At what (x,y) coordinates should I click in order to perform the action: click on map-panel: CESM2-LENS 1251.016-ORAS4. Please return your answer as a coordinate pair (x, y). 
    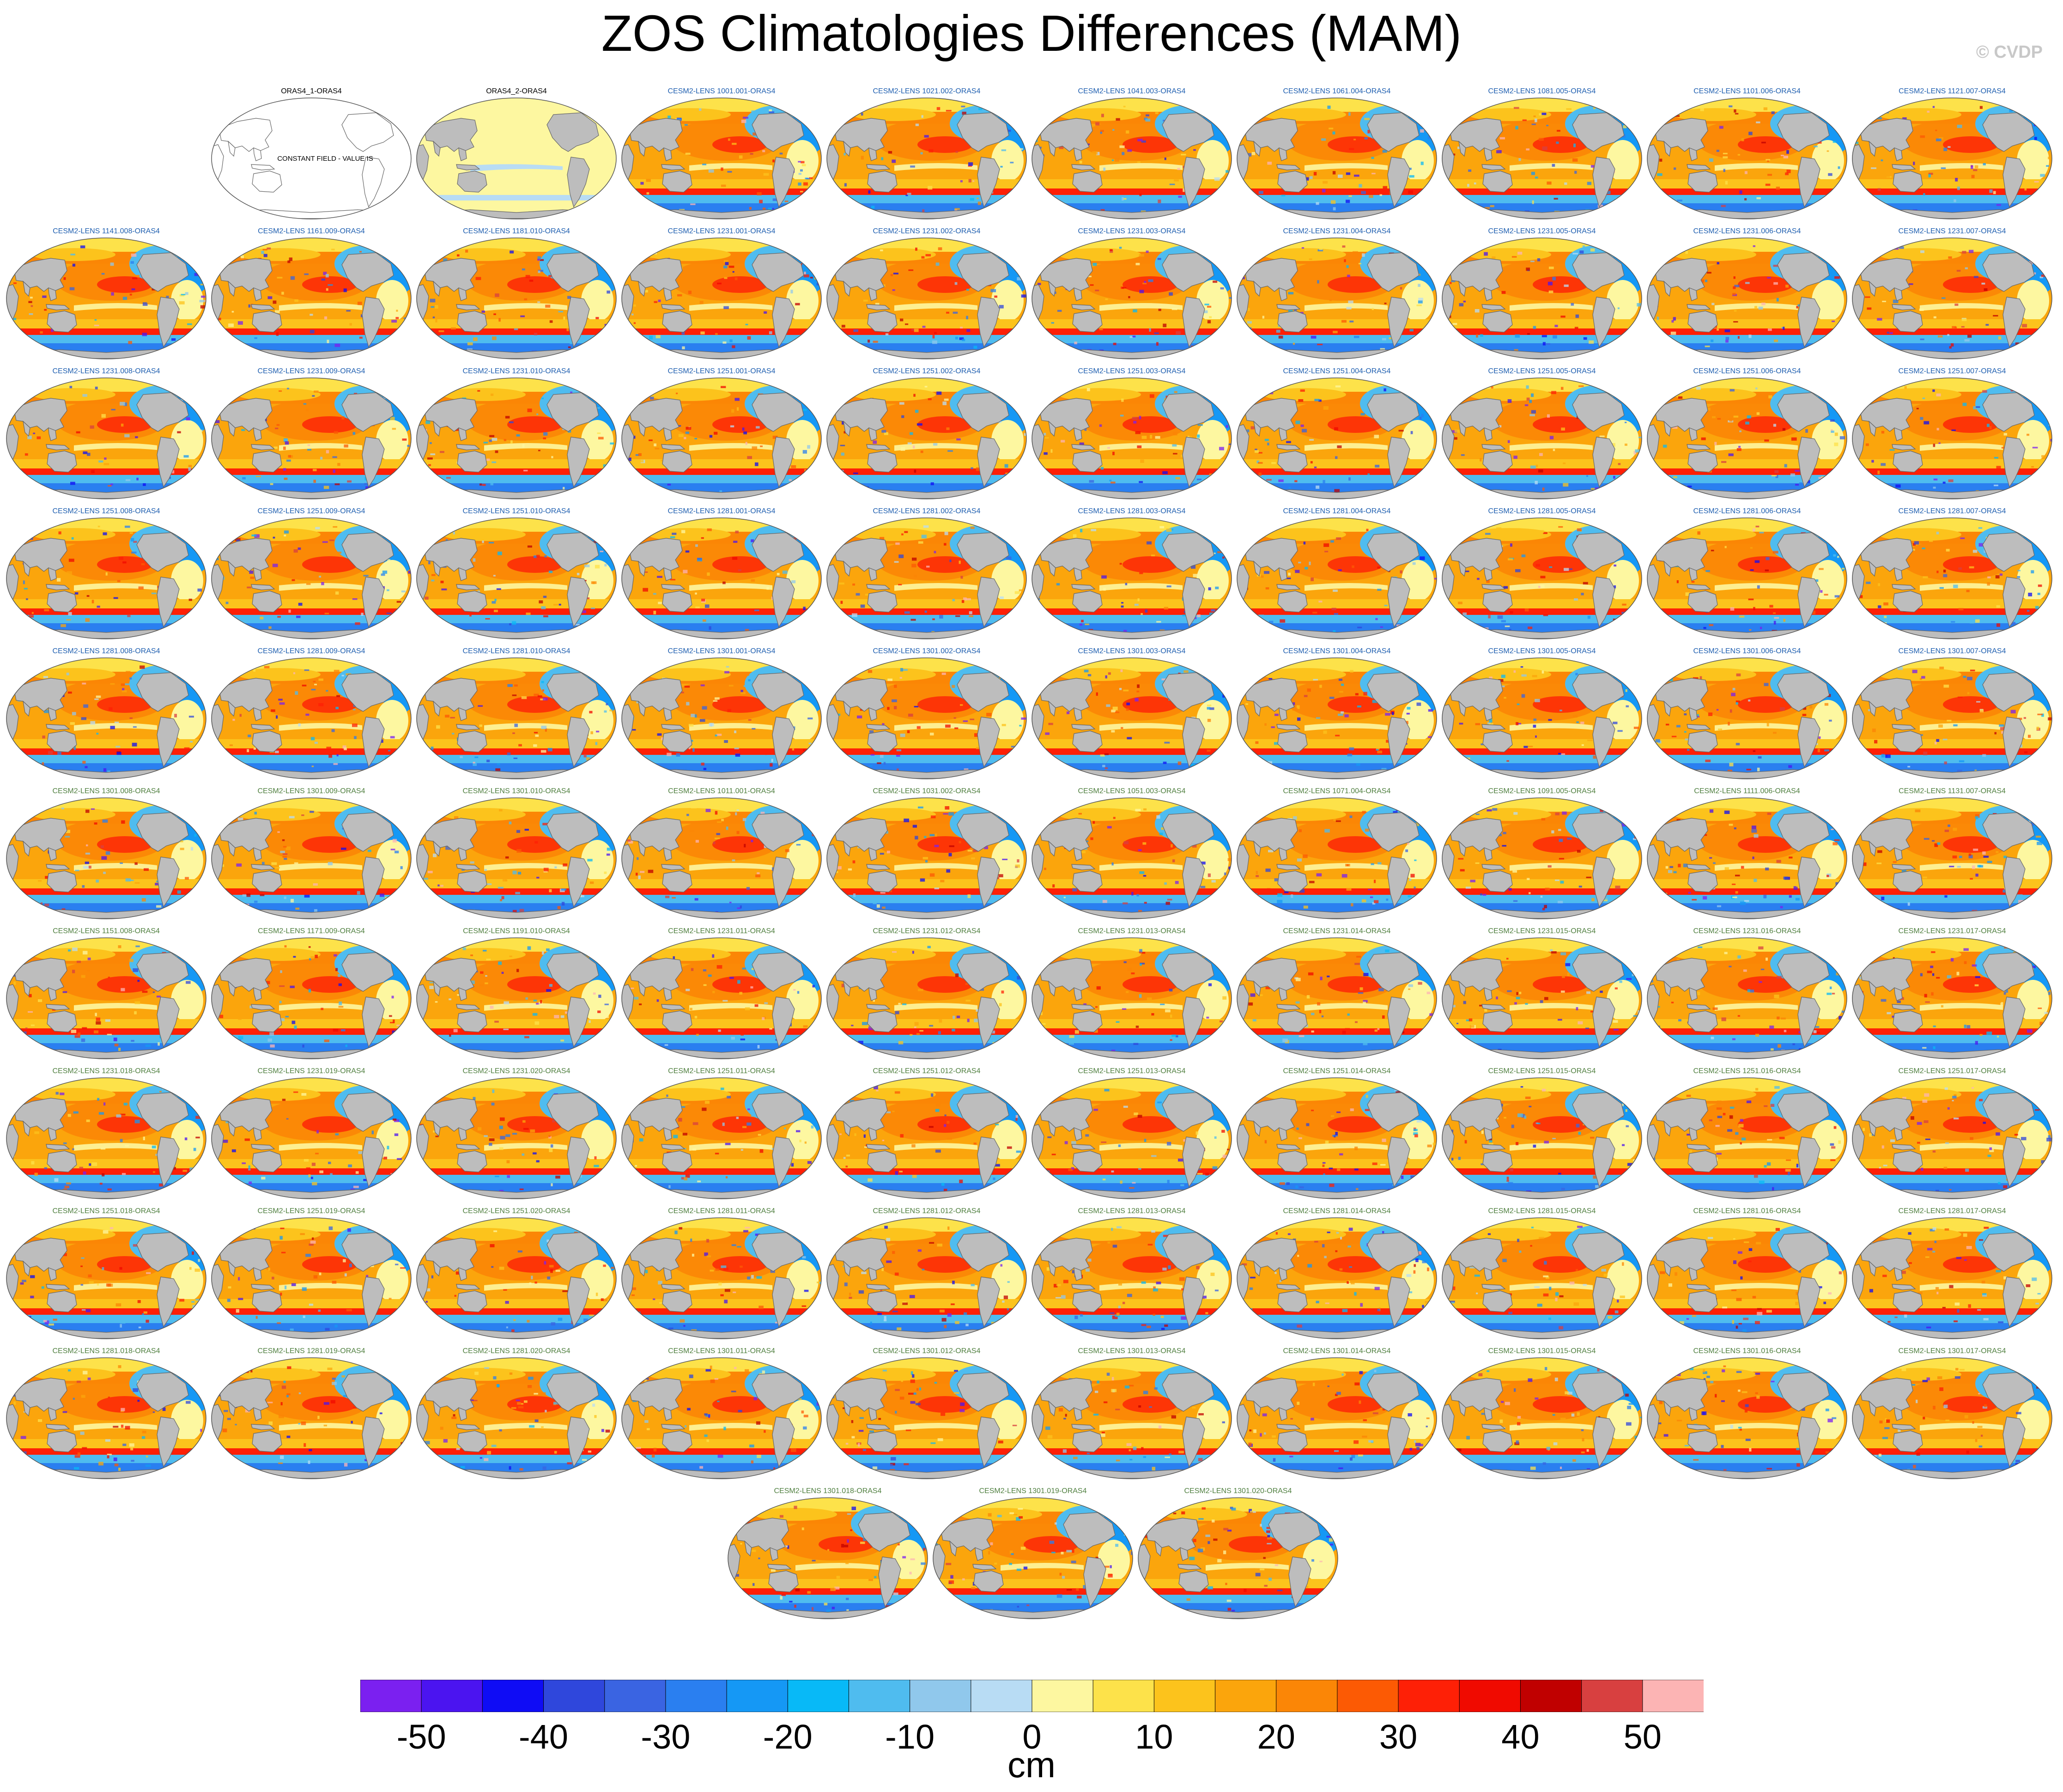
    Looking at the image, I should click on (1747, 1134).